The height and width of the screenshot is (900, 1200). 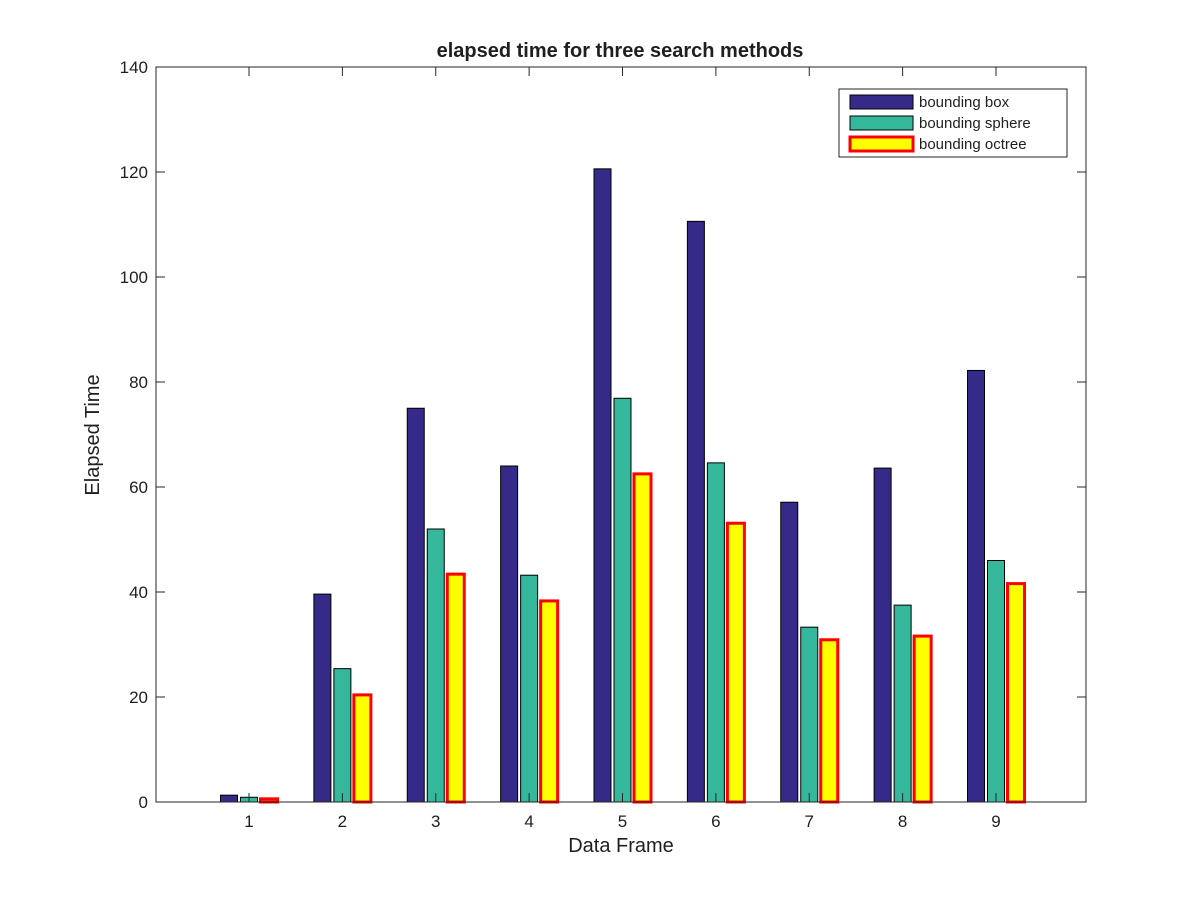 What do you see at coordinates (622, 821) in the screenshot?
I see `x-tick-label: 5` at bounding box center [622, 821].